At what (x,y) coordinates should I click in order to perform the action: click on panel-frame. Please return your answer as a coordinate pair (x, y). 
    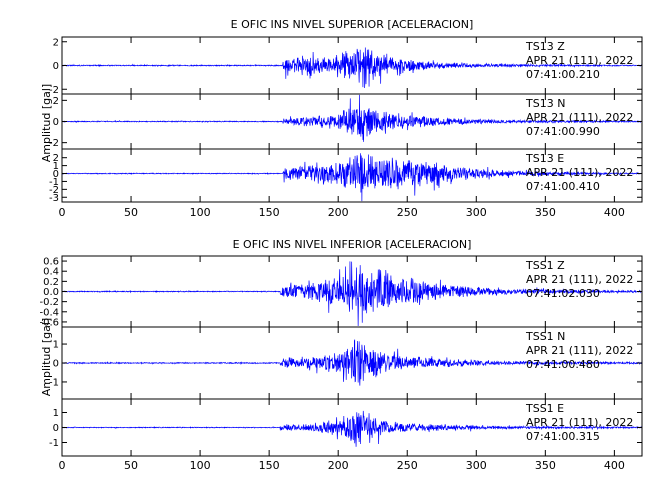
    Looking at the image, I should click on (352, 175).